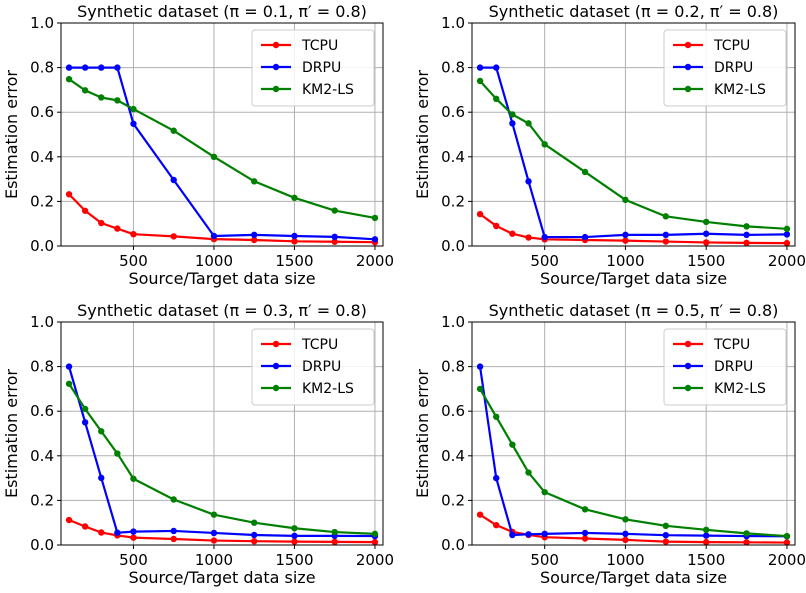 Image resolution: width=806 pixels, height=593 pixels. Describe the element at coordinates (133, 560) in the screenshot. I see `x-tick-label: 500` at that location.